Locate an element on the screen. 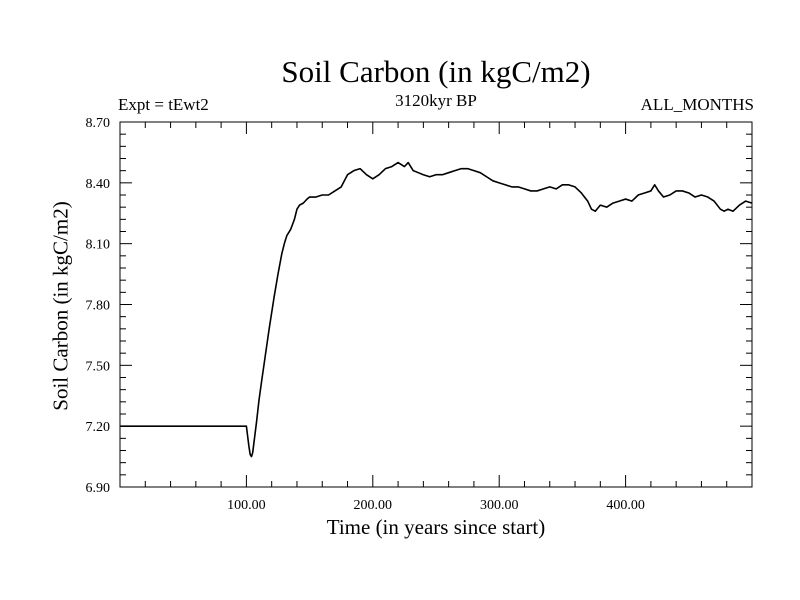 Image resolution: width=800 pixels, height=600 pixels. y-tick-label: 8.40 is located at coordinates (98, 184).